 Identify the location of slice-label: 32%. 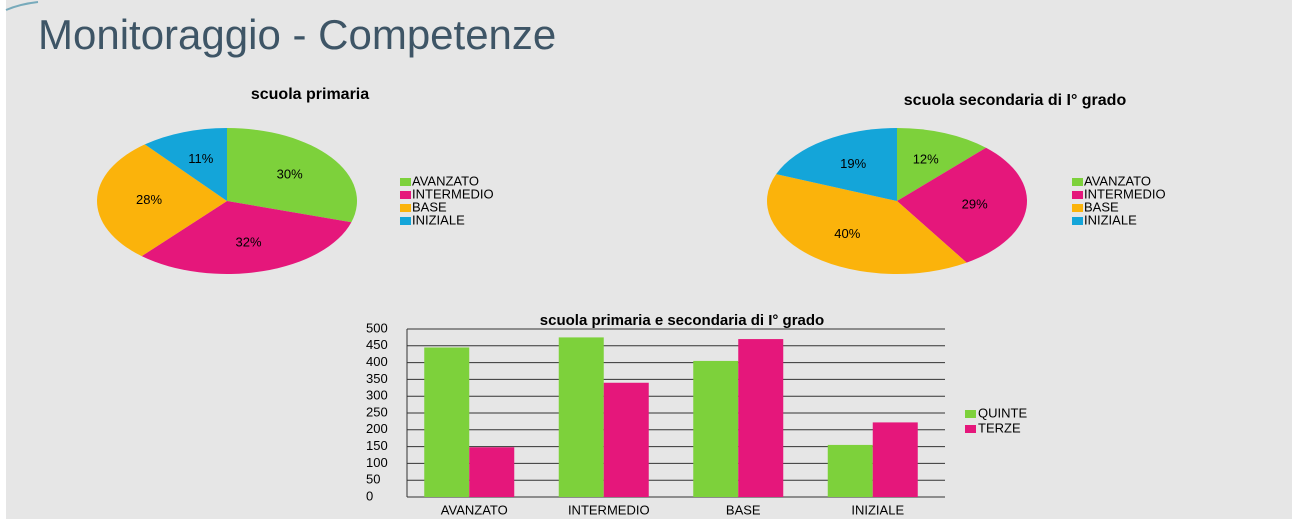
(249, 242).